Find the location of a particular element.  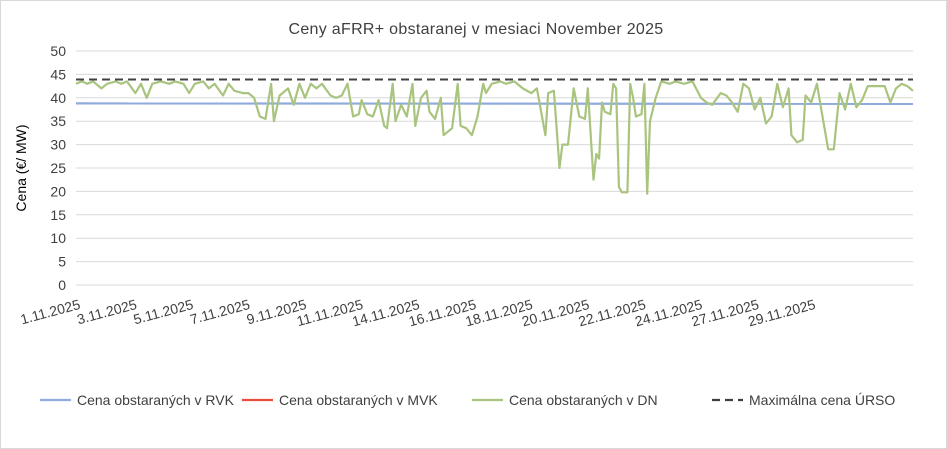

x-tick-label: 7.11.2025 is located at coordinates (220, 311).